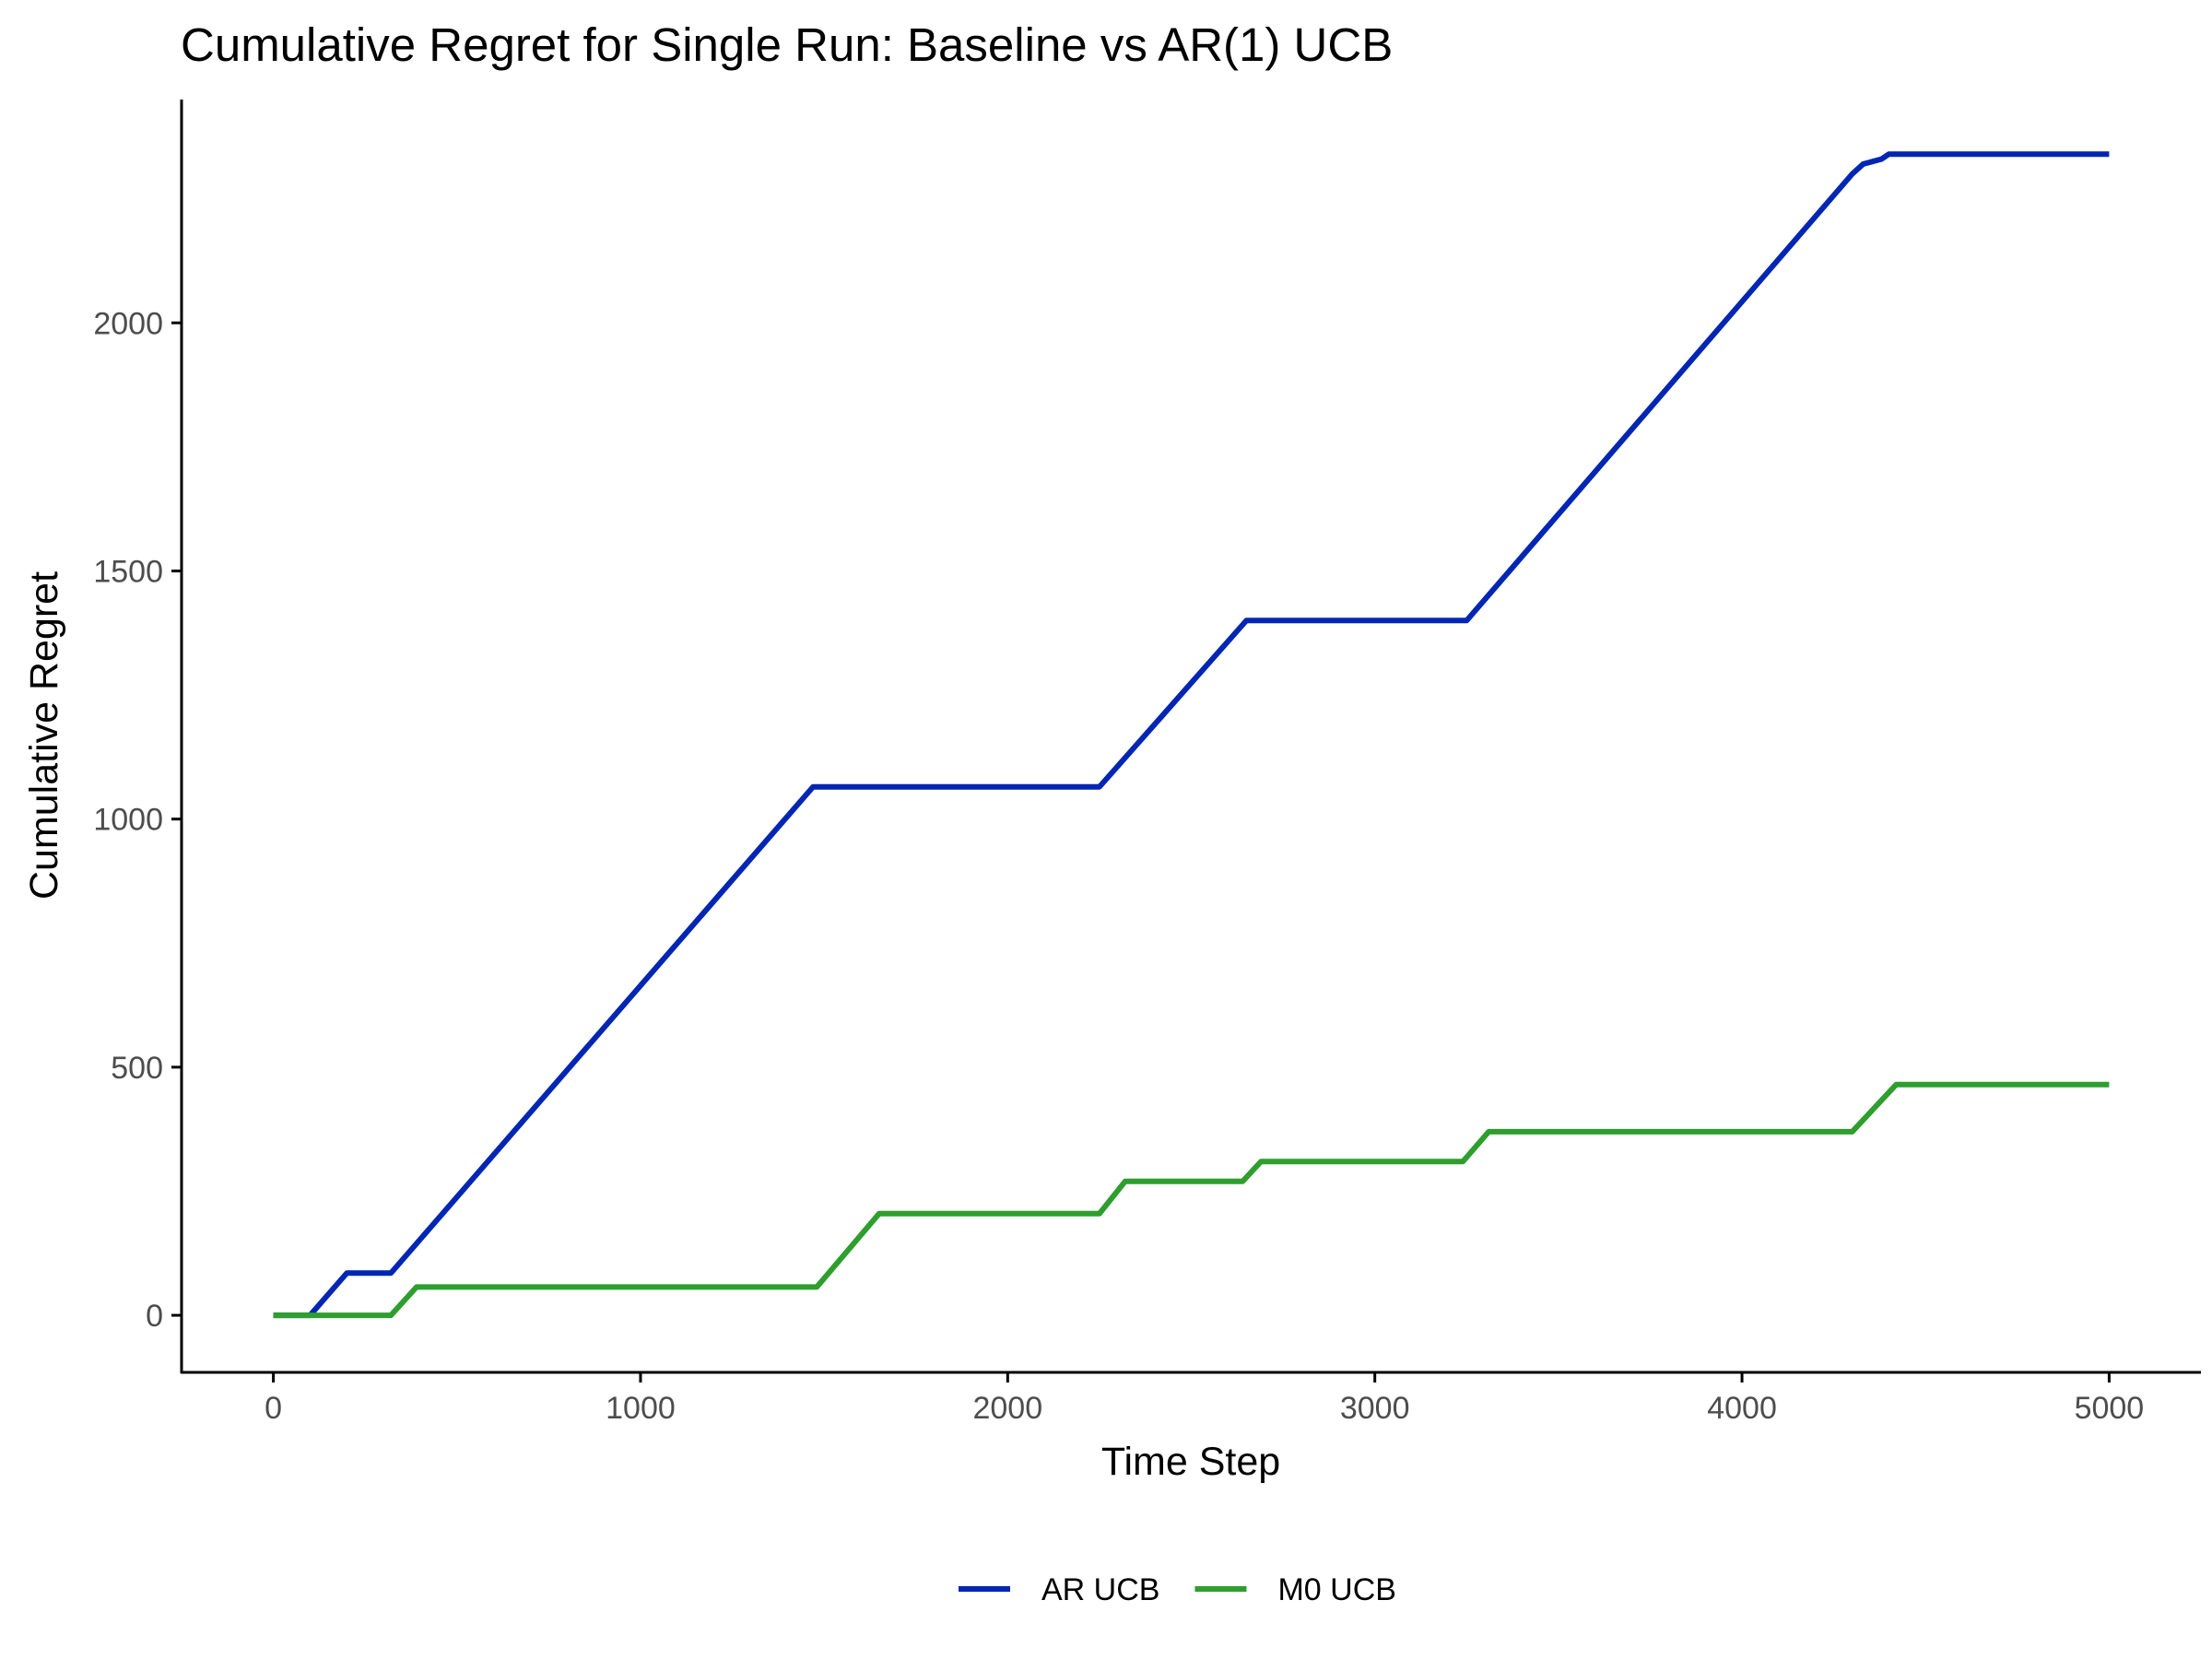 The height and width of the screenshot is (1659, 2212). I want to click on y-tick-label: 2000, so click(128, 323).